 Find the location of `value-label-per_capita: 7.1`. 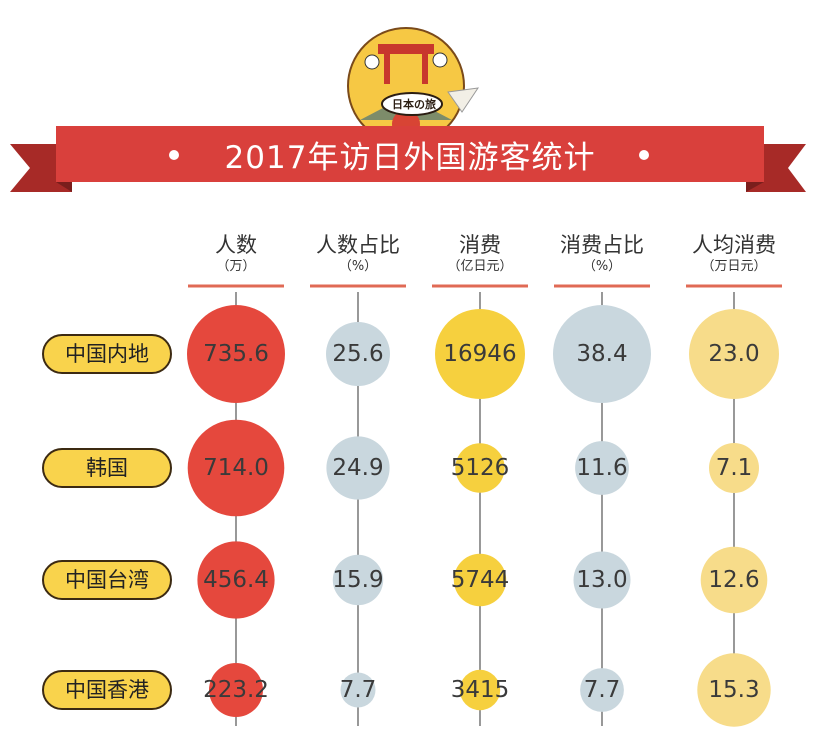

value-label-per_capita: 7.1 is located at coordinates (734, 468).